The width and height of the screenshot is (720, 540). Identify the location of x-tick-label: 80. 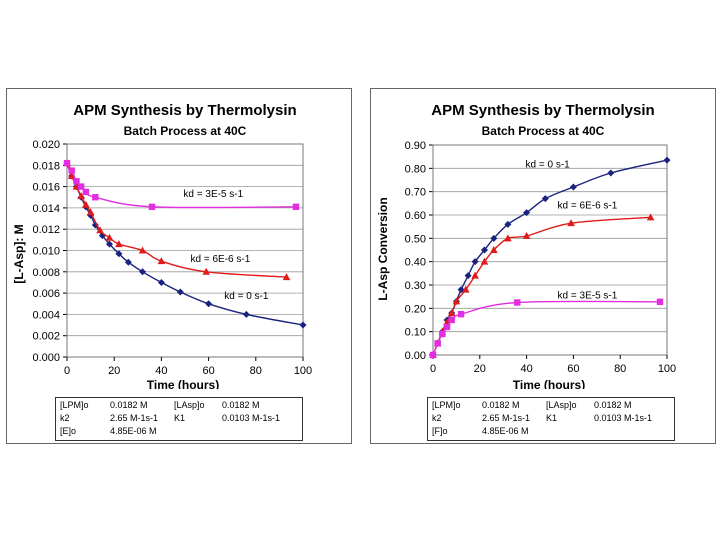
(256, 371).